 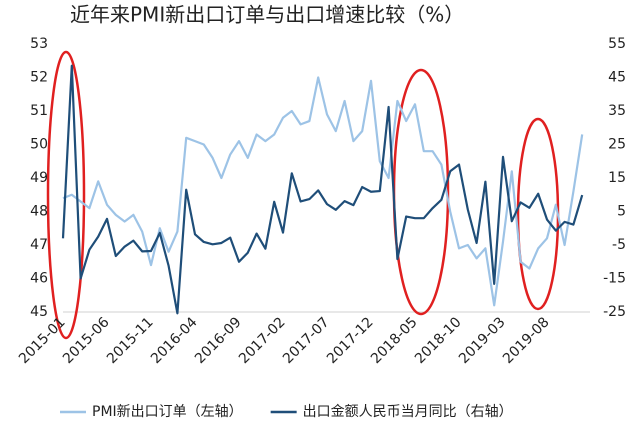 What do you see at coordinates (39, 44) in the screenshot?
I see `y-tick-label: 53` at bounding box center [39, 44].